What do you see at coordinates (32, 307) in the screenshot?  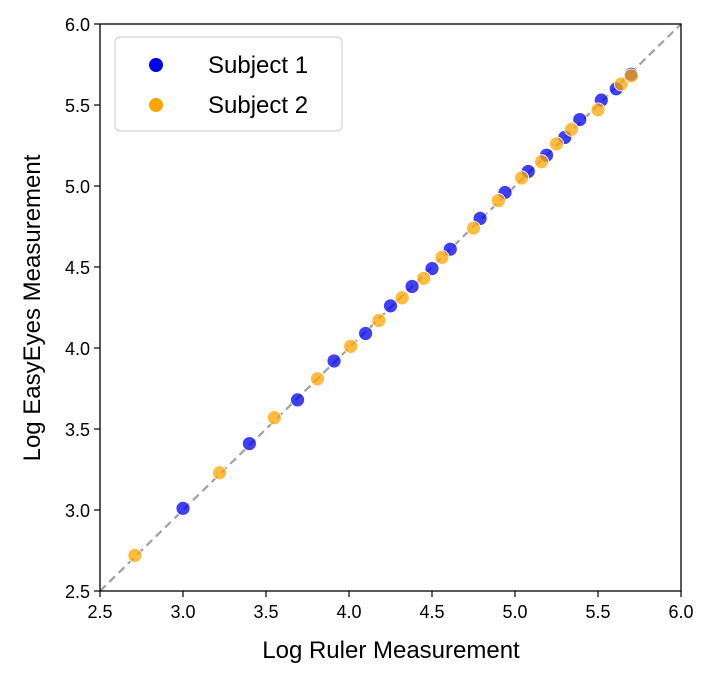 I see `y-axis-label: Log EasyEyes Measurement` at bounding box center [32, 307].